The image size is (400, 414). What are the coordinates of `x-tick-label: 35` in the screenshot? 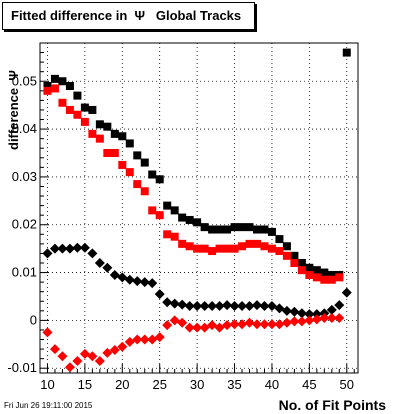 It's located at (234, 384).